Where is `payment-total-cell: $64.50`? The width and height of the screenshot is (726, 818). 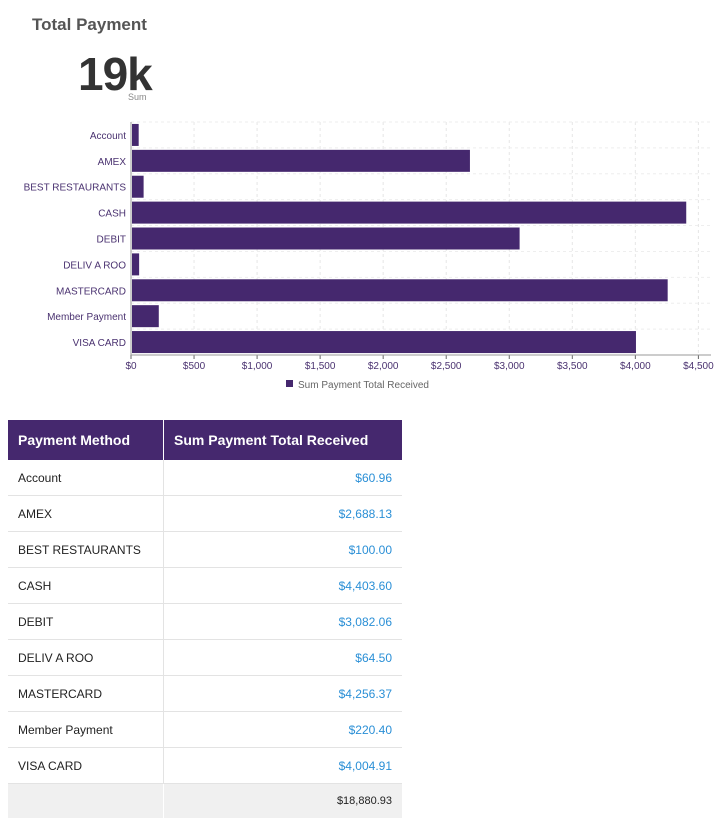 payment-total-cell: $64.50 is located at coordinates (283, 658).